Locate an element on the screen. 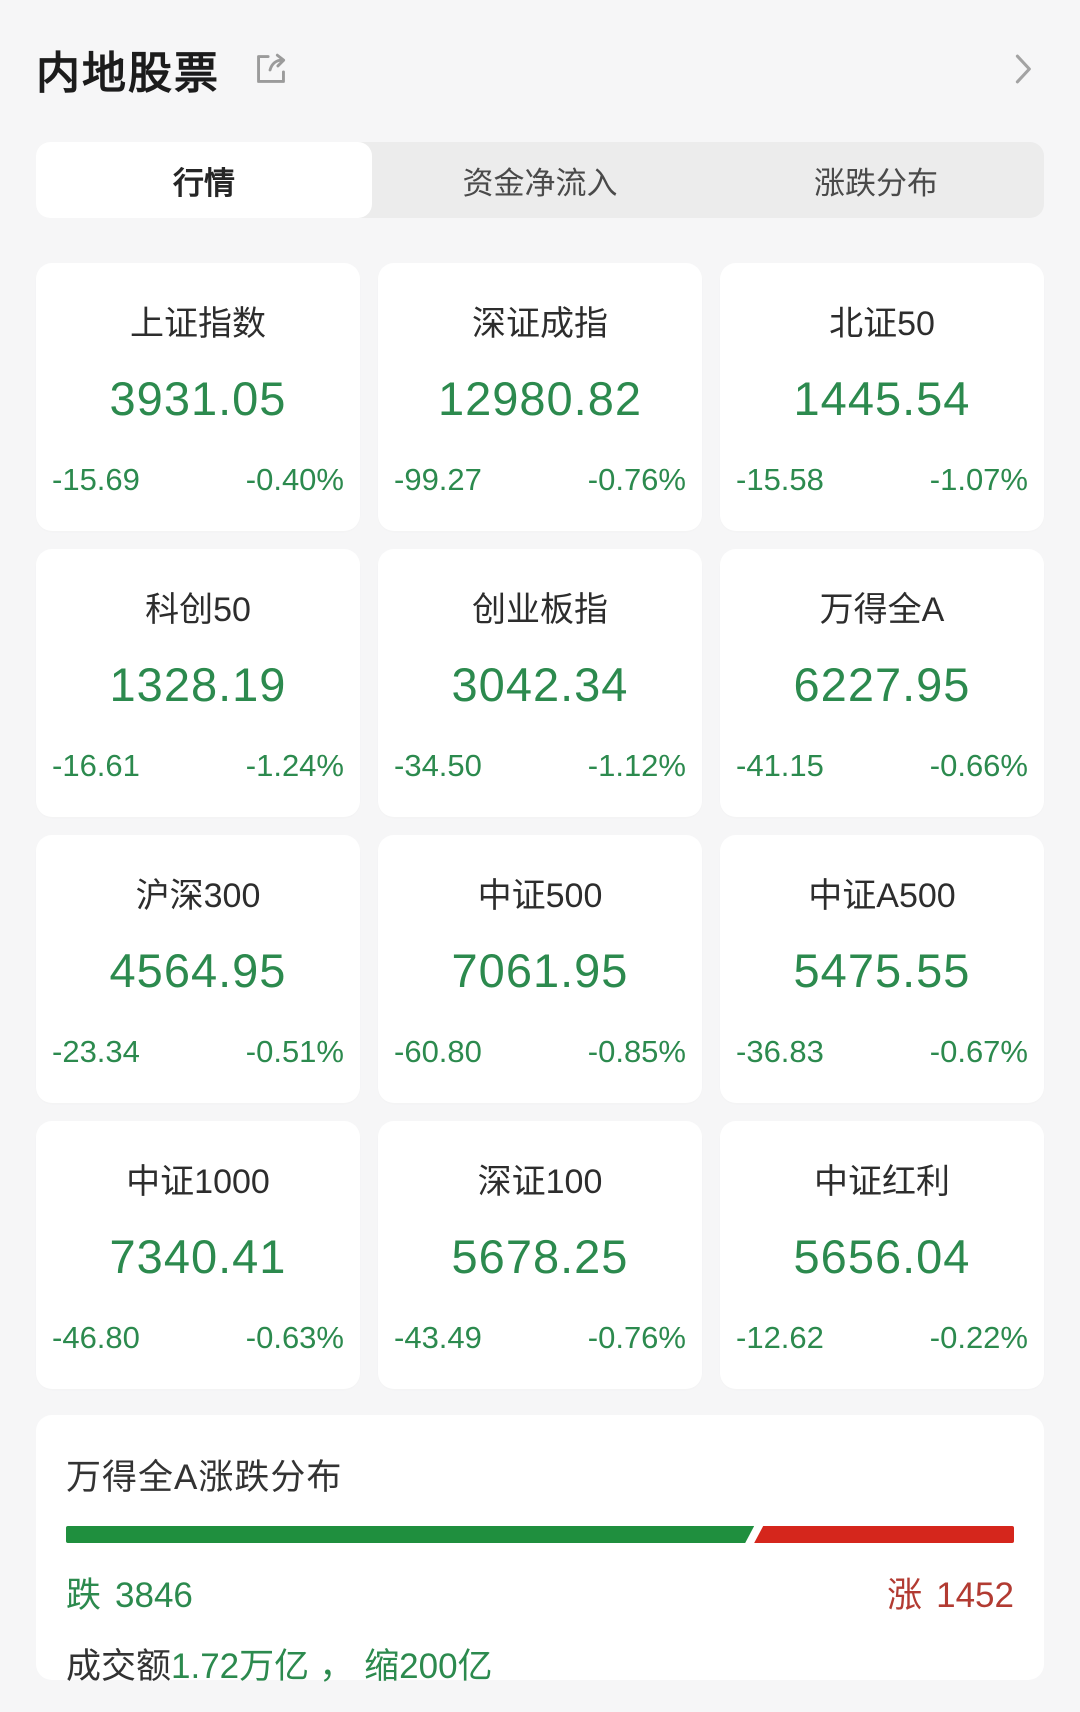 The height and width of the screenshot is (1712, 1080). index-card-star50: 科创50 1328.19 -16.61 -1.24% is located at coordinates (198, 683).